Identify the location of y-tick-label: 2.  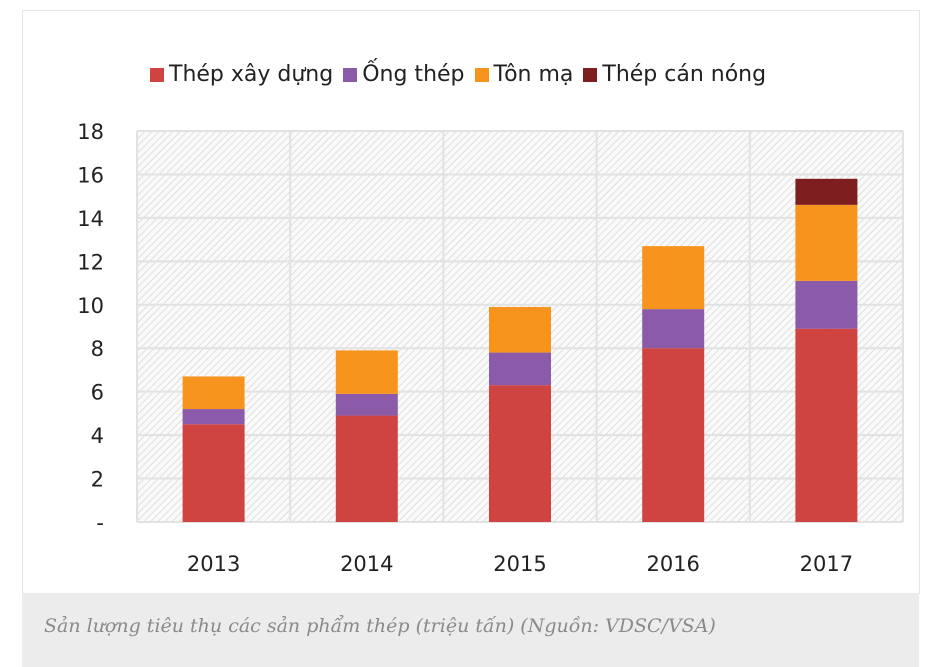
(97, 480).